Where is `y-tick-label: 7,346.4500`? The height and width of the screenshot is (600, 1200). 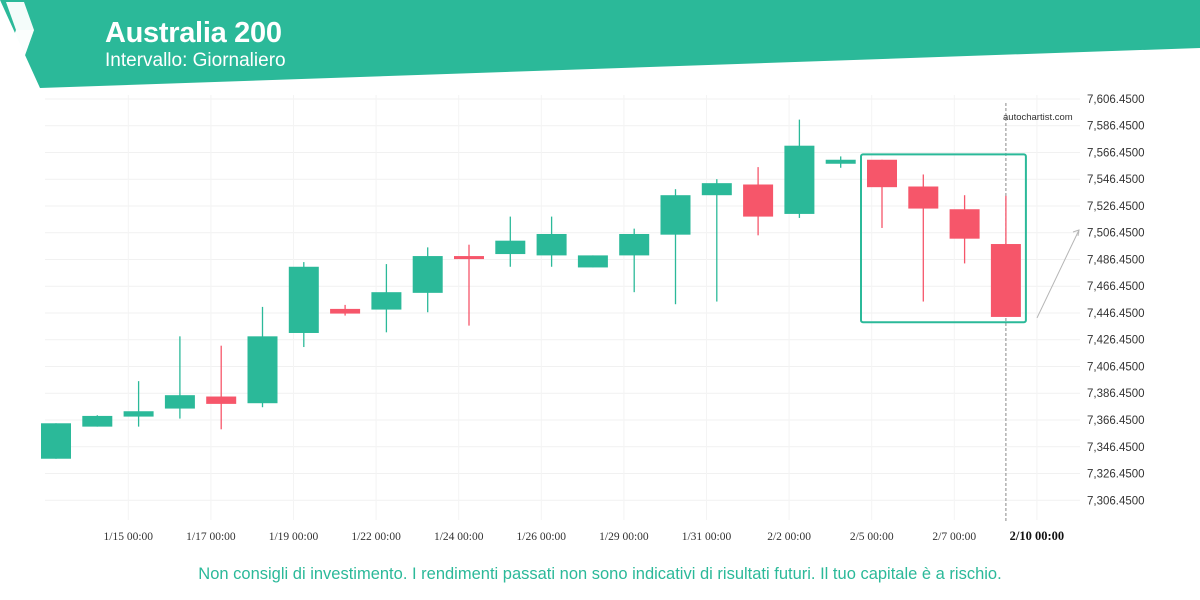 y-tick-label: 7,346.4500 is located at coordinates (1116, 448).